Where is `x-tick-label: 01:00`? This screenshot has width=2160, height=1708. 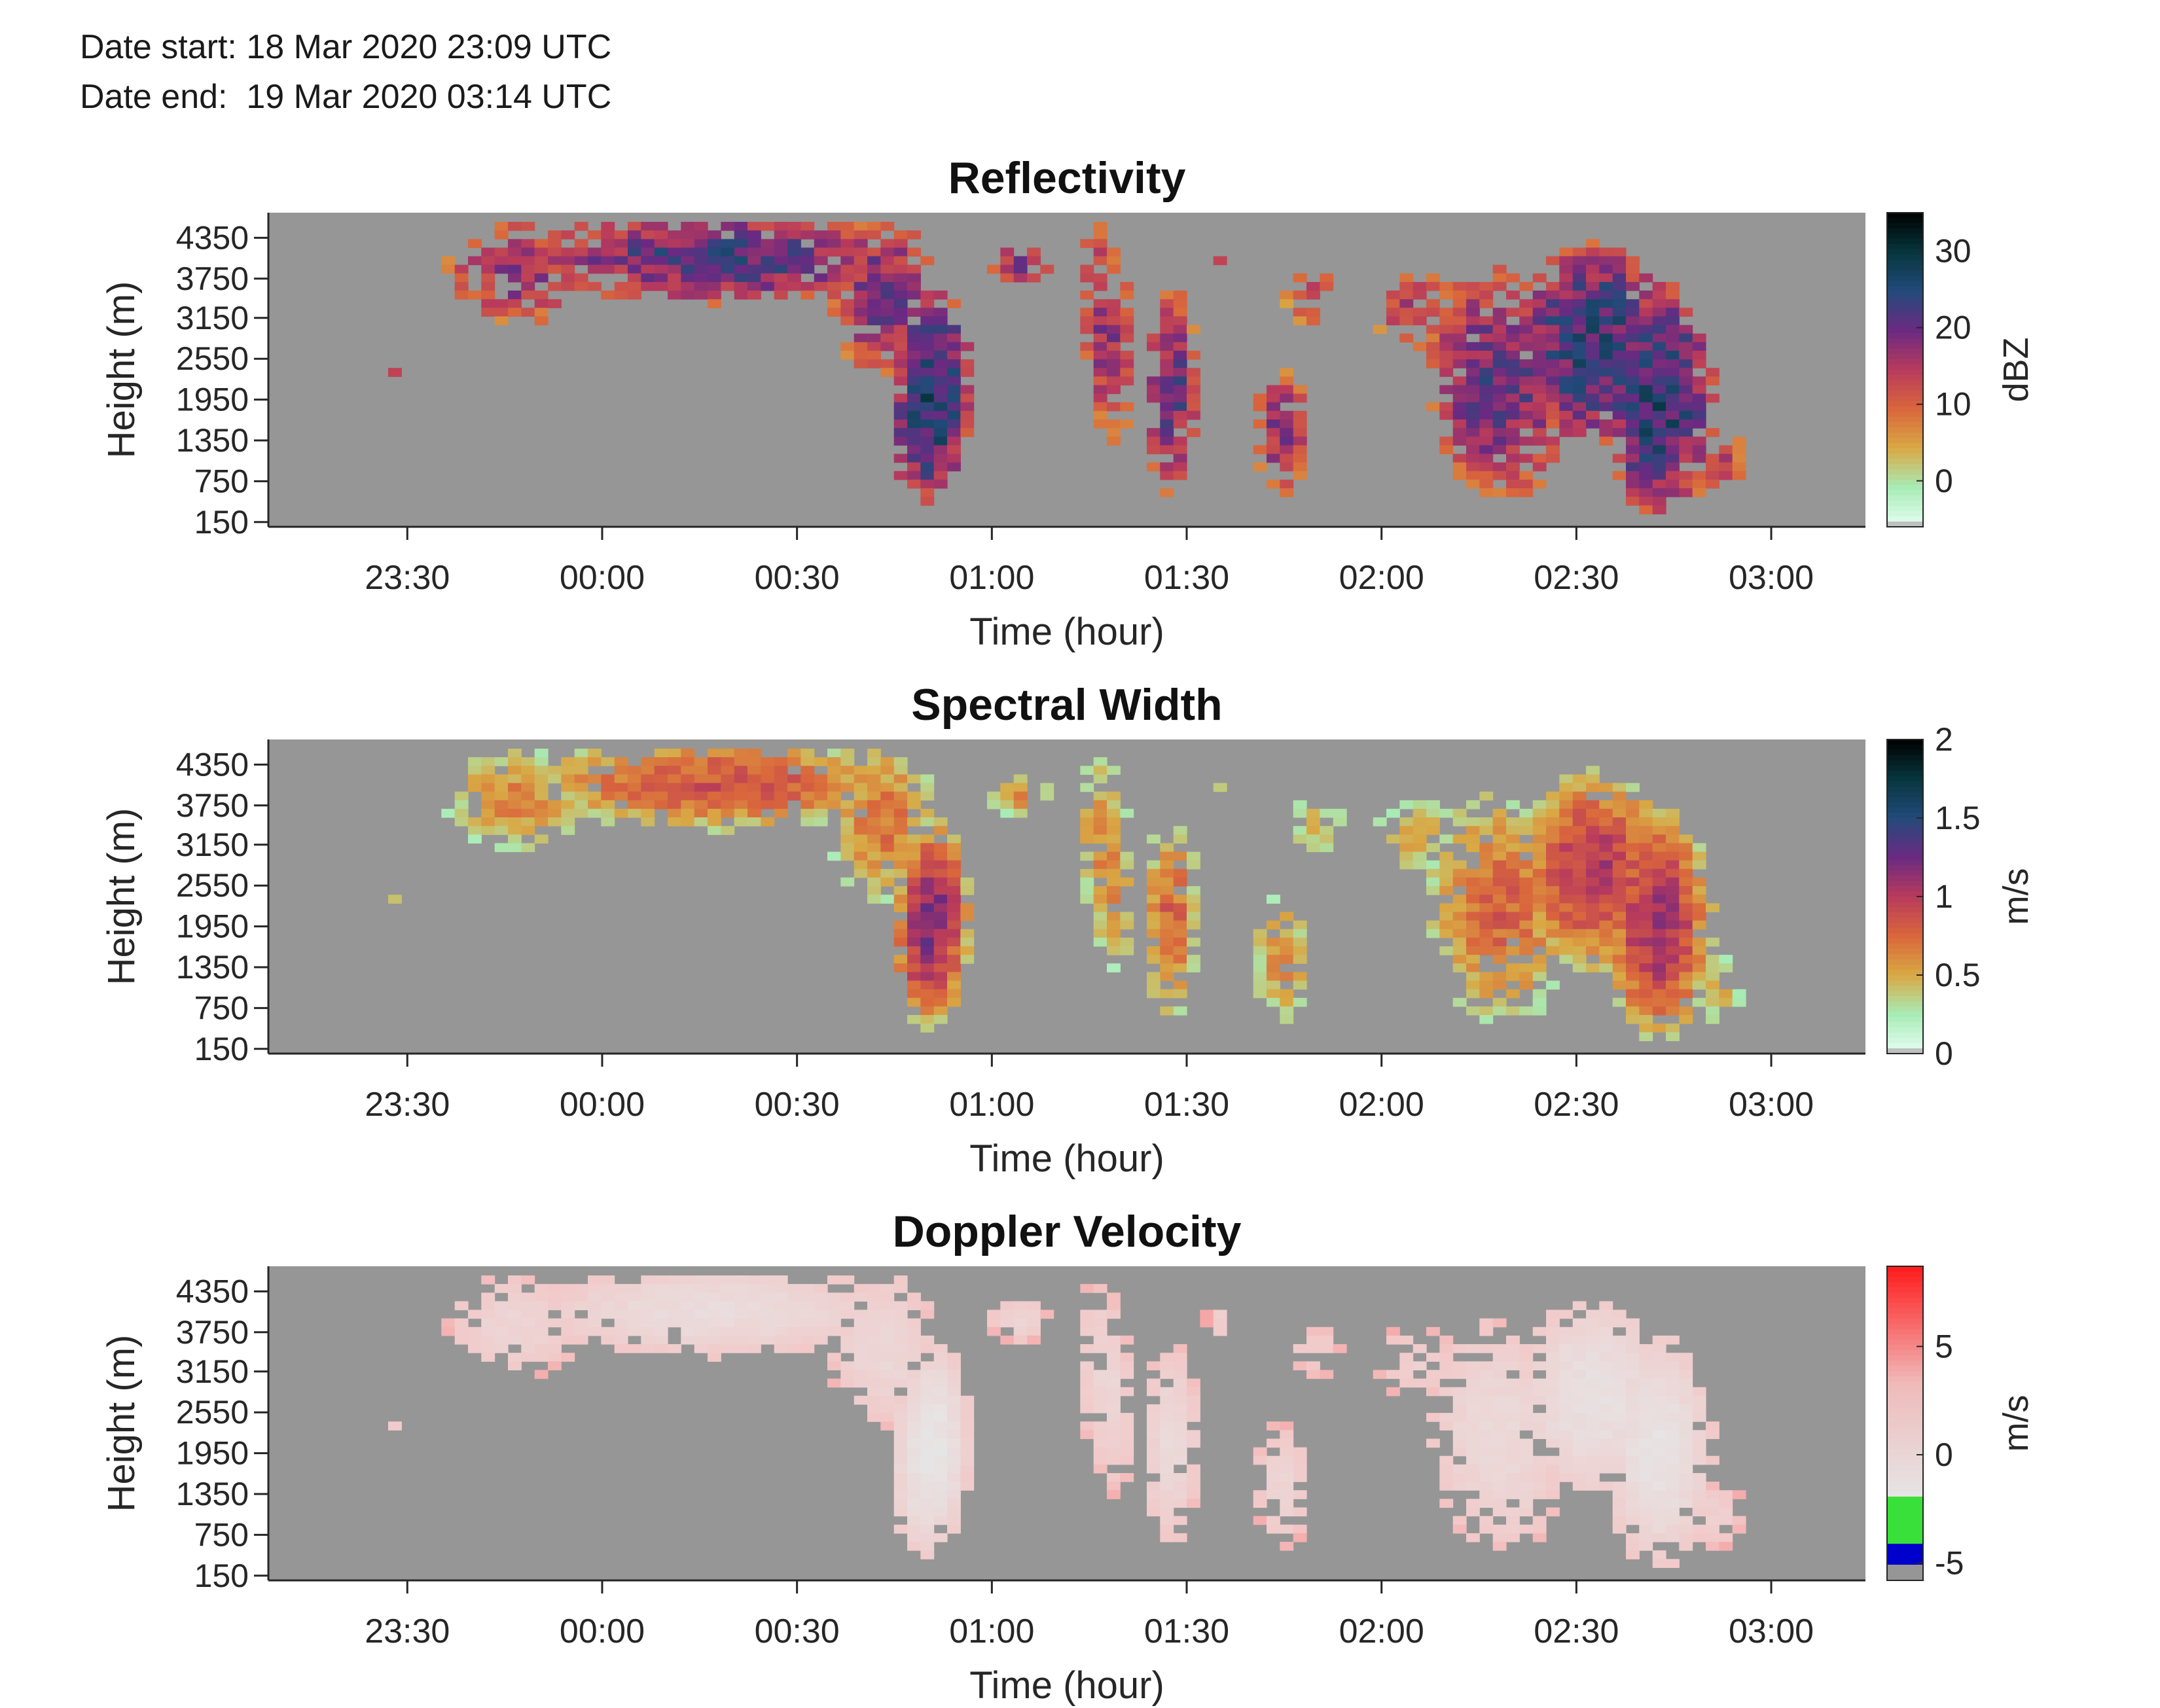
x-tick-label: 01:00 is located at coordinates (991, 578).